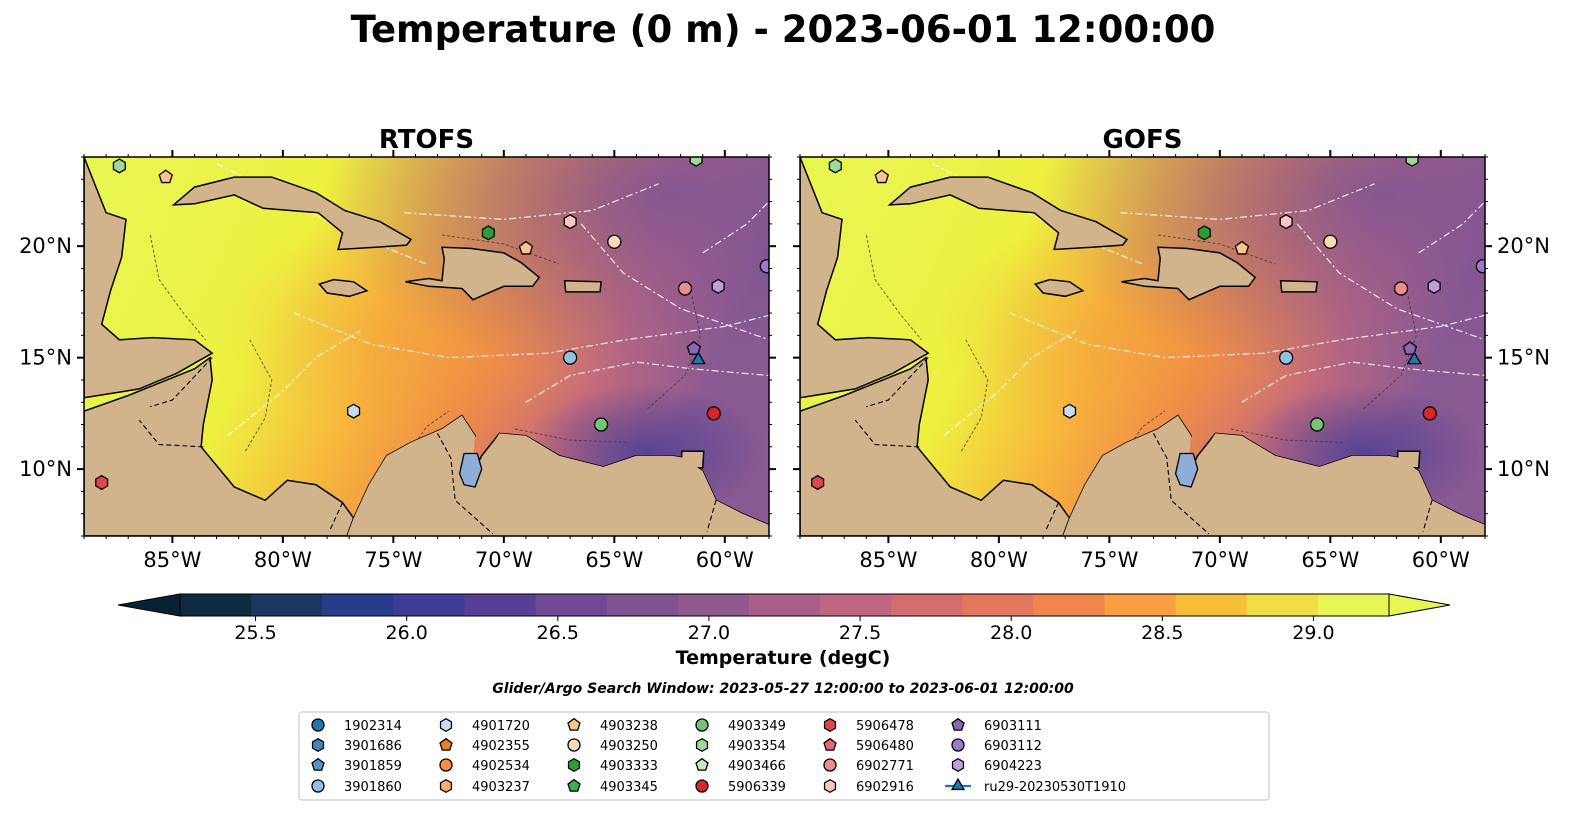 The width and height of the screenshot is (1577, 827). I want to click on legend-label: 6904223, so click(1013, 766).